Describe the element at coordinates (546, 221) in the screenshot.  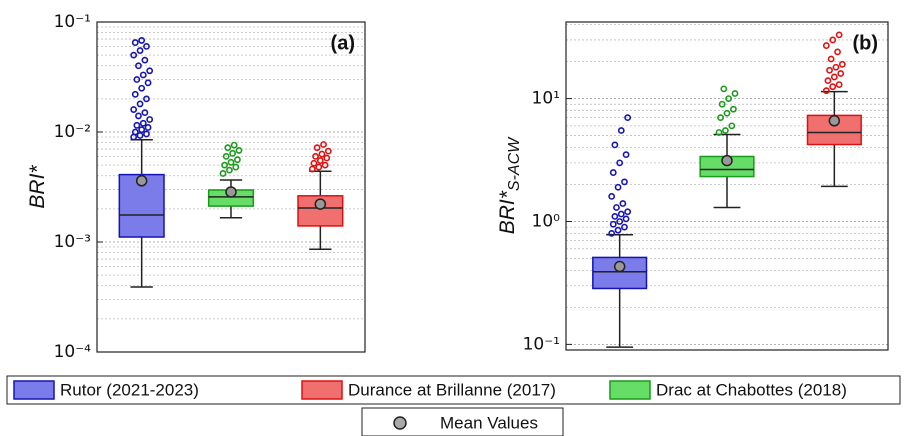
I see `y-tick-label: 10⁰` at that location.